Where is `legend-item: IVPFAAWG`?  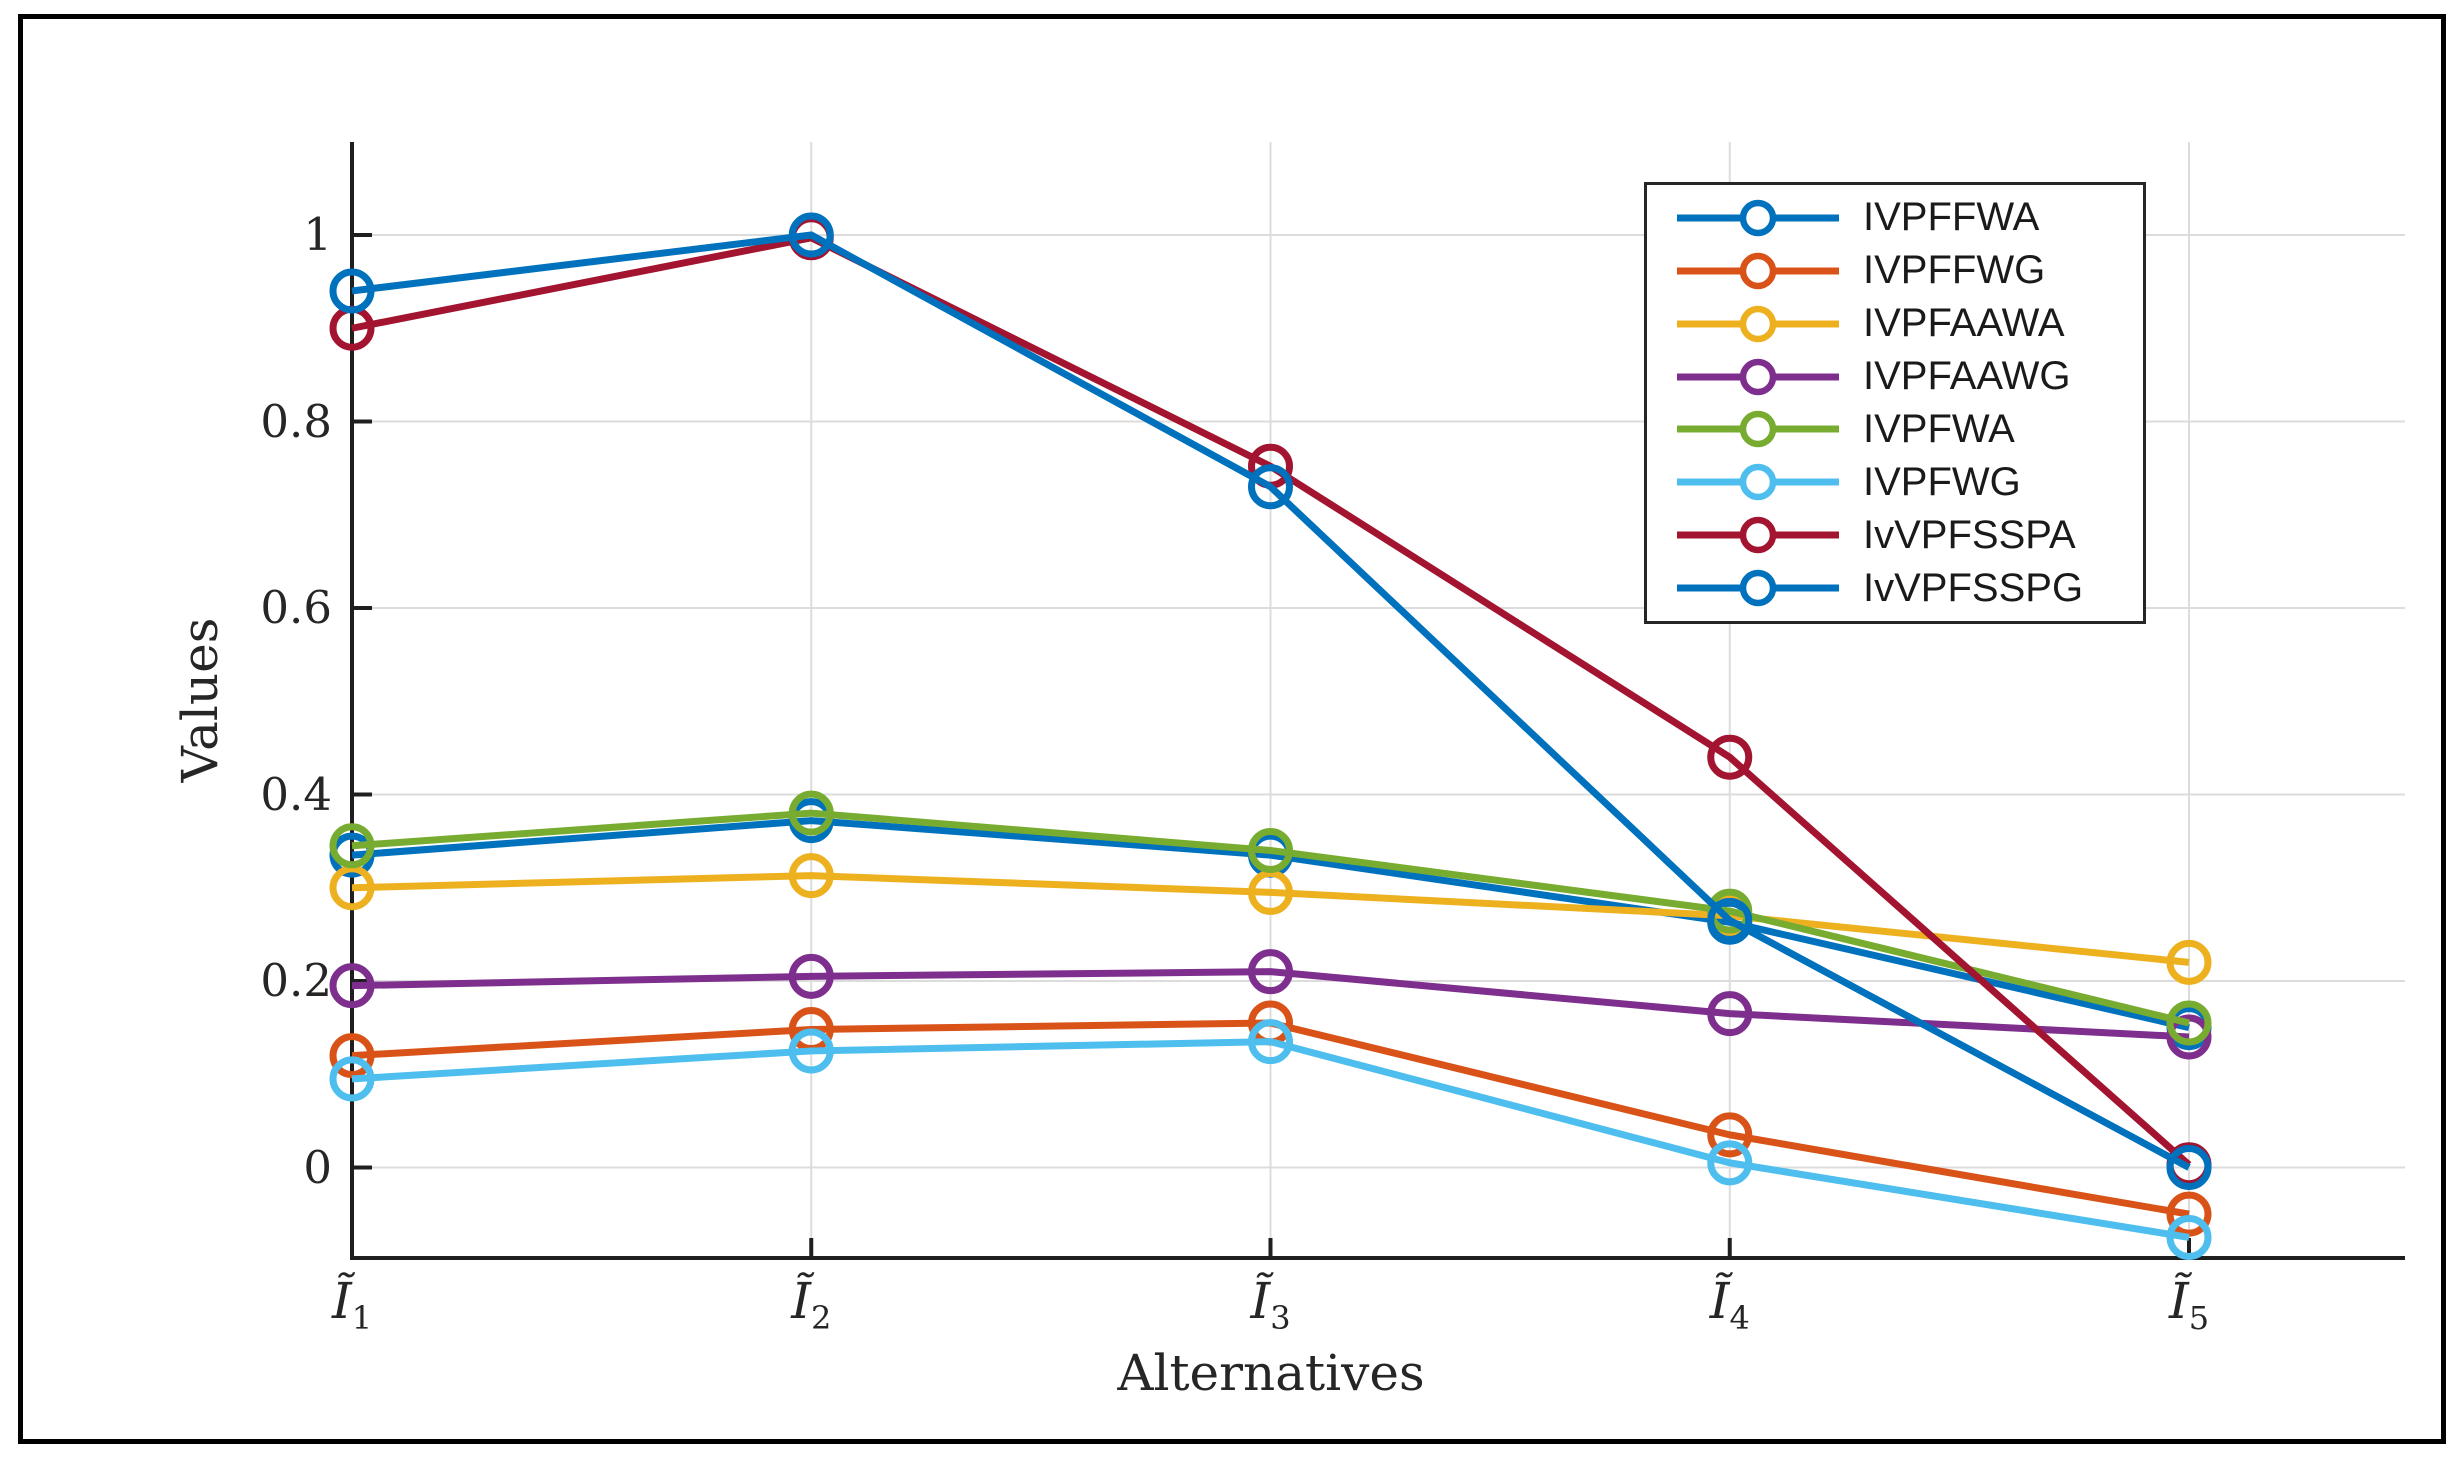 legend-item: IVPFAAWG is located at coordinates (1908, 377).